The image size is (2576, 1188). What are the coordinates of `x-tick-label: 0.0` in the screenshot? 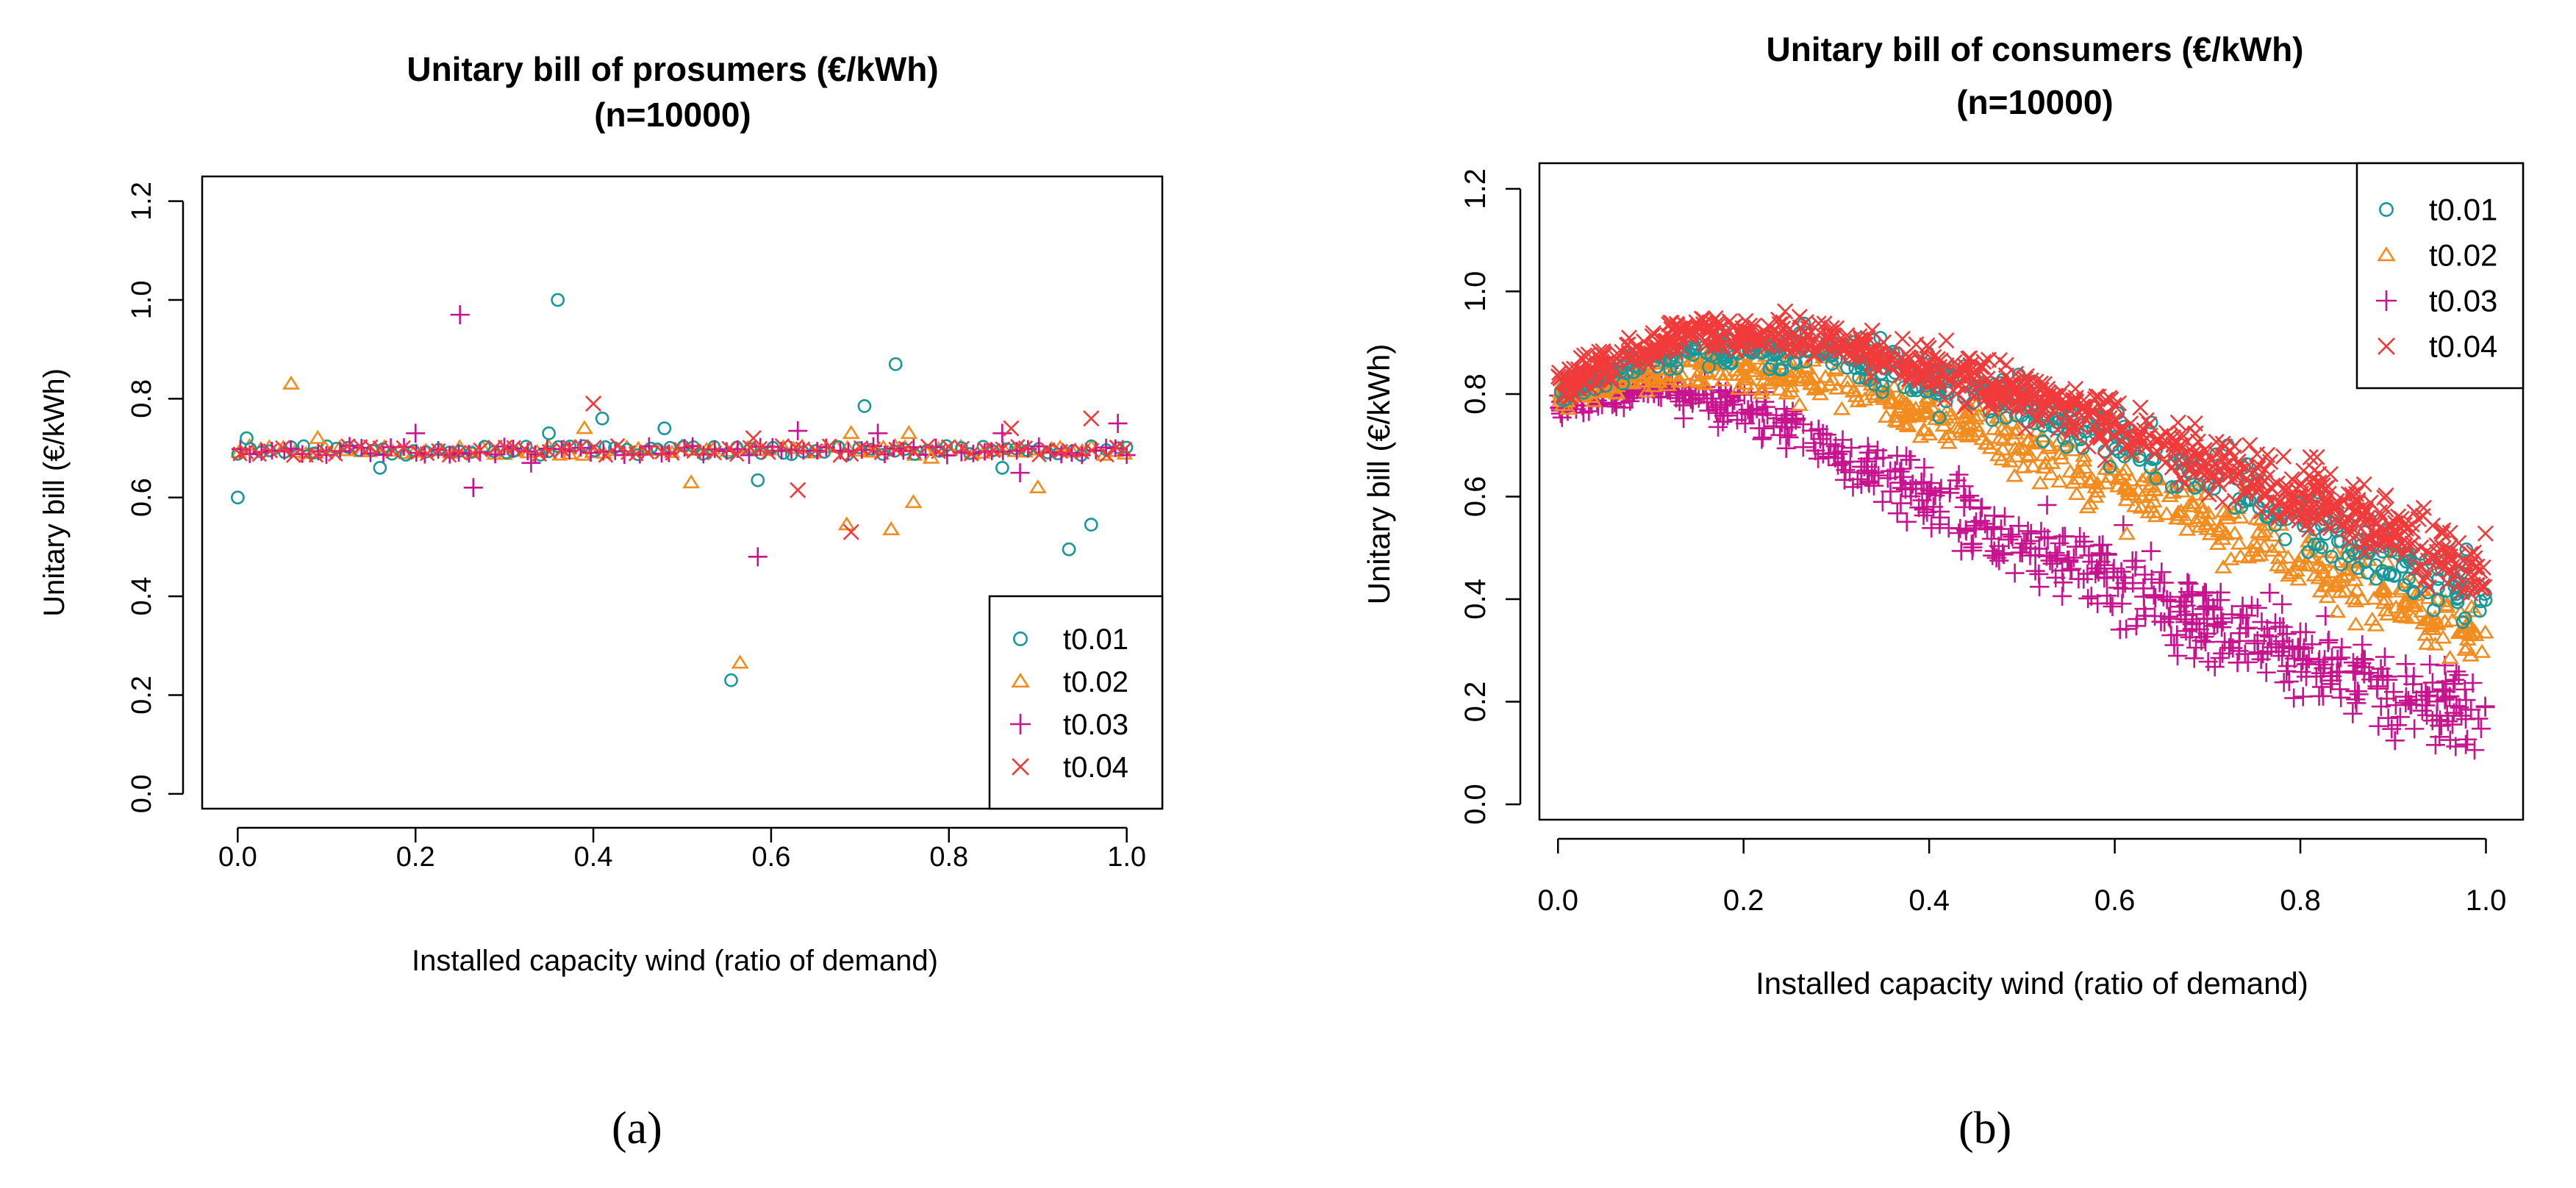 It's located at (1557, 900).